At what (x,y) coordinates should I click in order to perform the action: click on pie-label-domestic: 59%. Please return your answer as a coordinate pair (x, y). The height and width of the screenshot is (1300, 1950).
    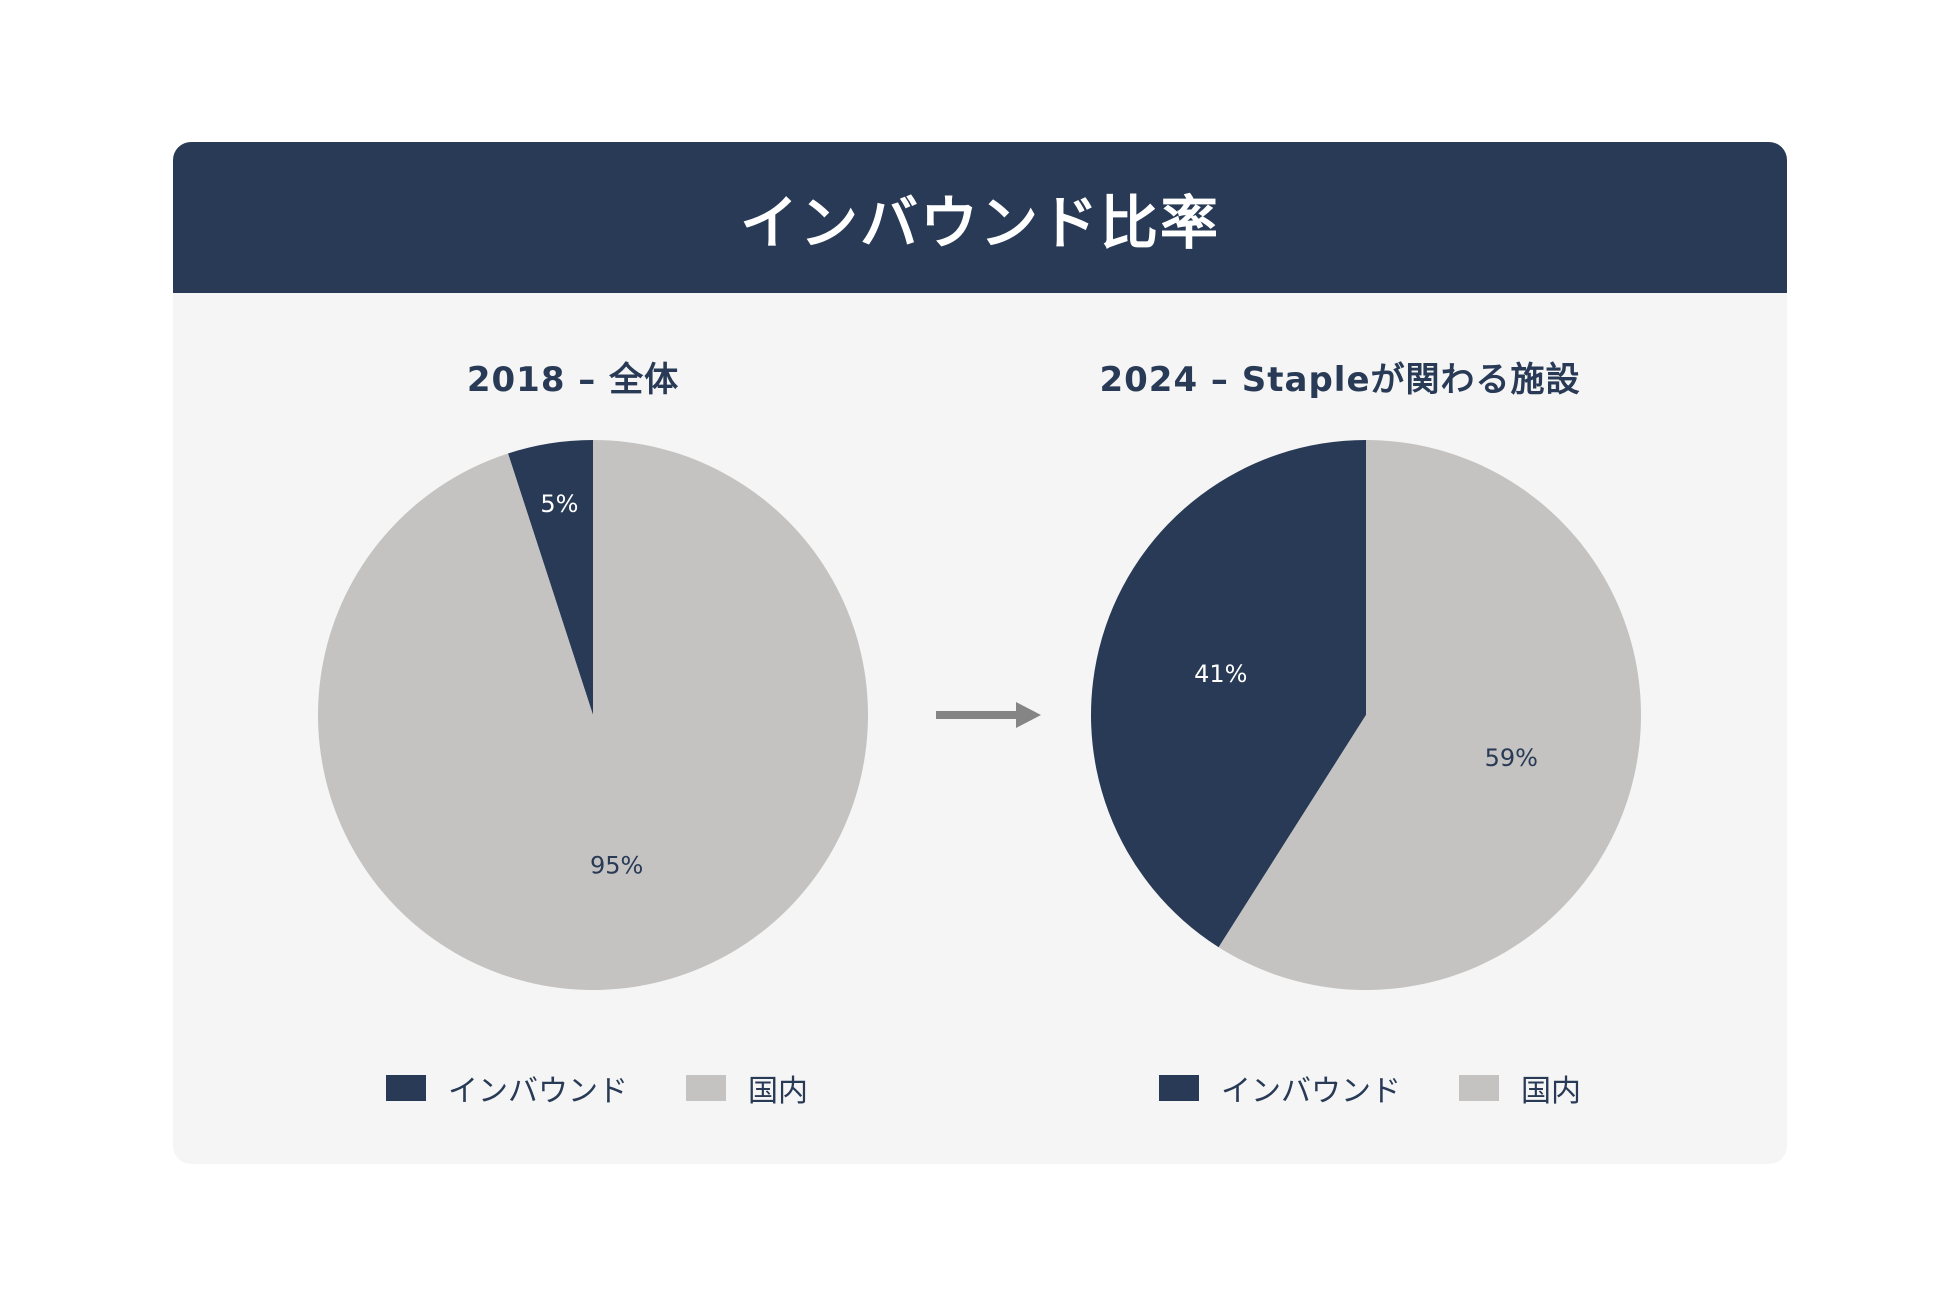
    Looking at the image, I should click on (1511, 758).